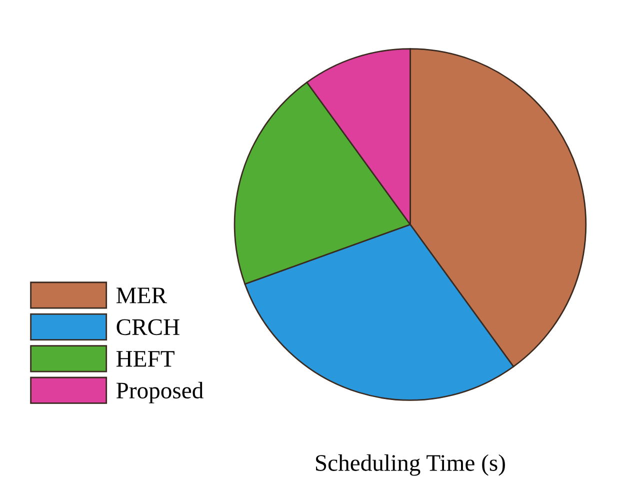 Image resolution: width=636 pixels, height=488 pixels. Describe the element at coordinates (410, 465) in the screenshot. I see `text: Scheduling Time (s)` at that location.